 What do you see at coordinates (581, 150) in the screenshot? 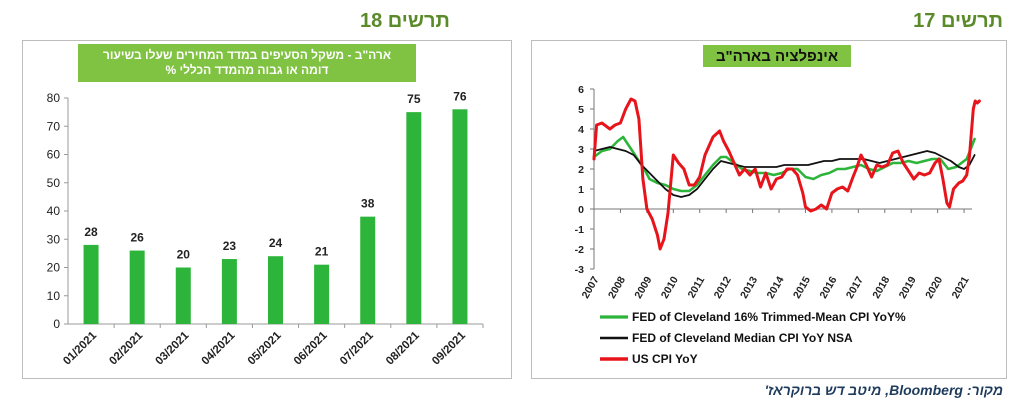
I see `y-tick-label: 3` at bounding box center [581, 150].